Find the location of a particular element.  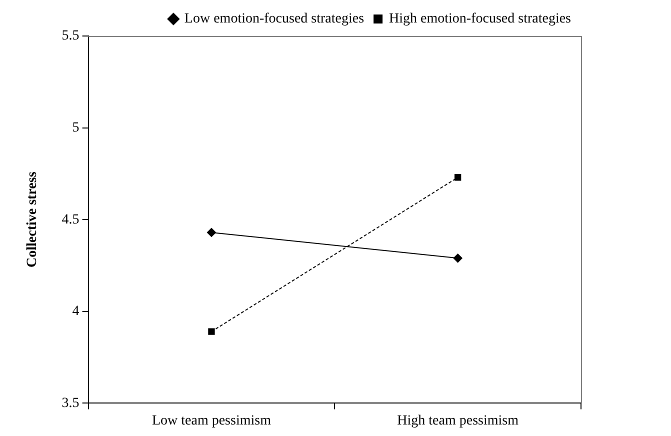

legend-label: Low emotion-focused strategies is located at coordinates (274, 19).